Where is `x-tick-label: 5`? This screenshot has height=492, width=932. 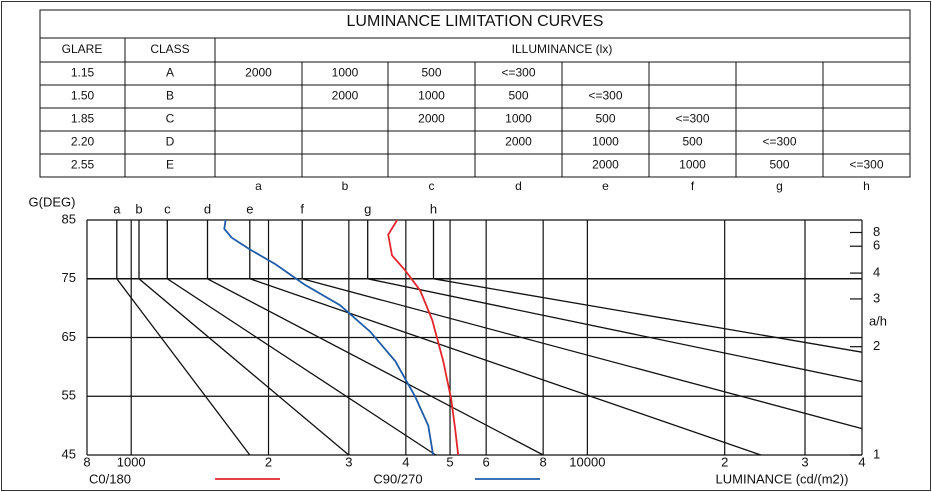
x-tick-label: 5 is located at coordinates (449, 461).